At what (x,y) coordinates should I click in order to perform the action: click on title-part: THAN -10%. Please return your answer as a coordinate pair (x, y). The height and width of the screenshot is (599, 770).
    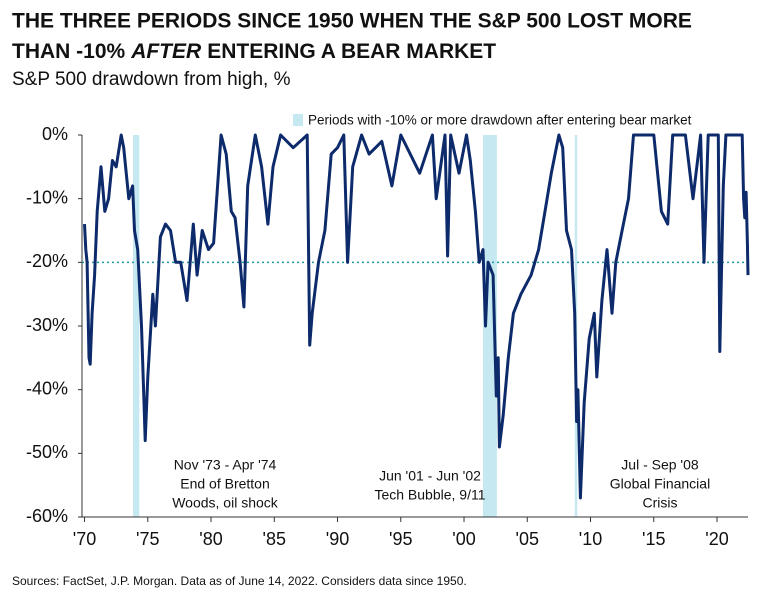
    Looking at the image, I should click on (69, 51).